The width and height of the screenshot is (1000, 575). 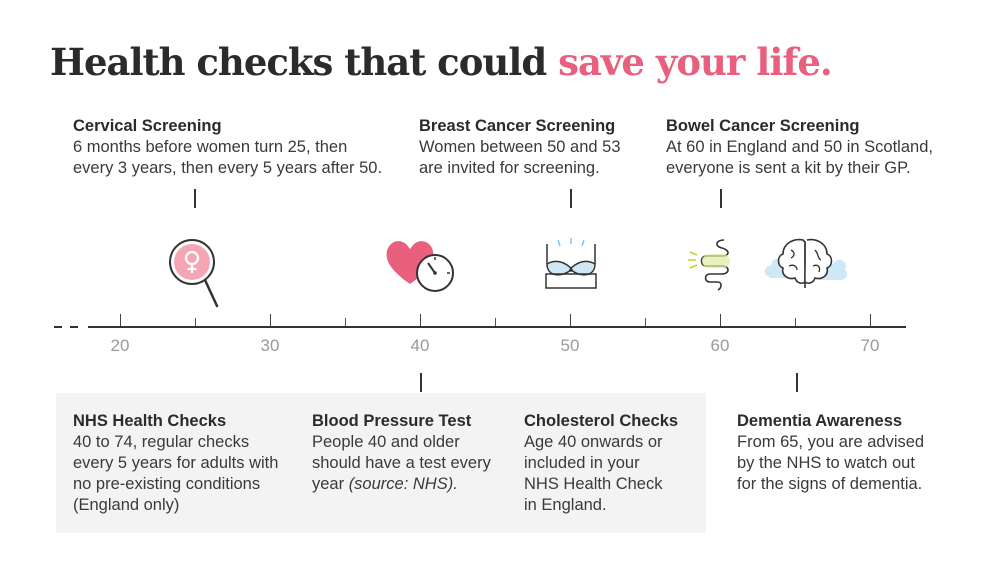 I want to click on page-title: Health checks that could save your life., so click(x=441, y=62).